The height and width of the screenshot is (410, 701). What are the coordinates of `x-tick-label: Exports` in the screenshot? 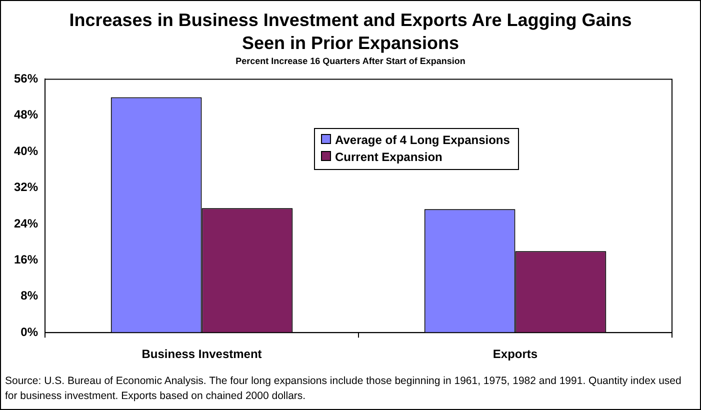 It's located at (515, 354).